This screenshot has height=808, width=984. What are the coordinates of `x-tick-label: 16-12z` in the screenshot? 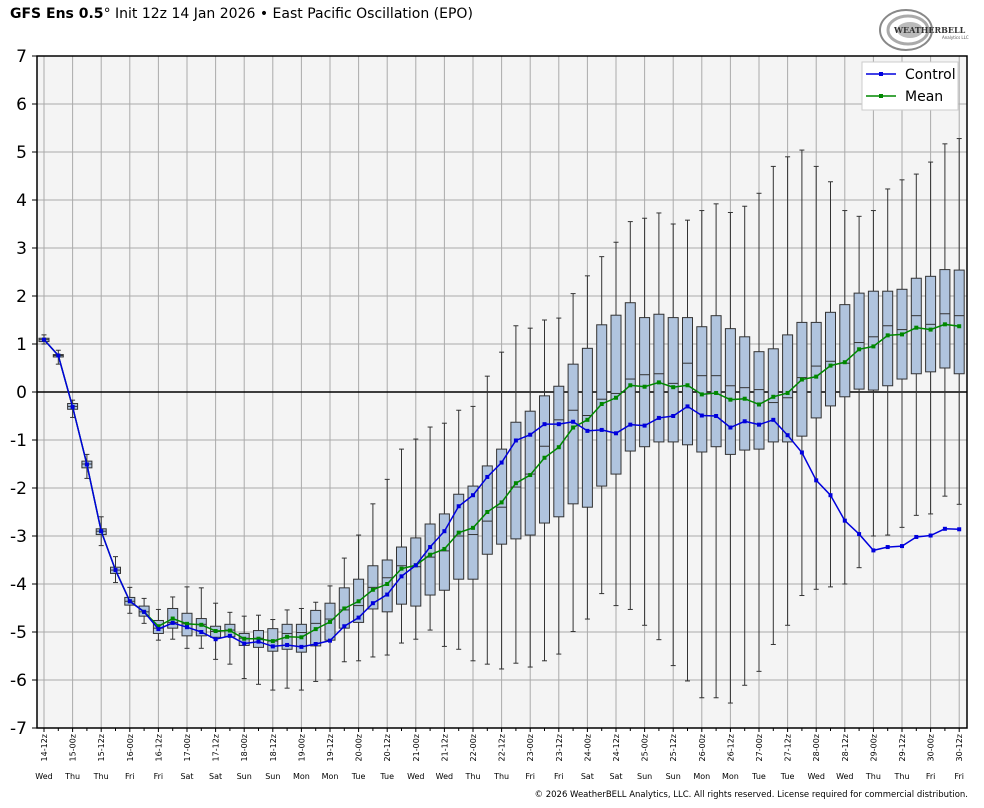 It's located at (158, 747).